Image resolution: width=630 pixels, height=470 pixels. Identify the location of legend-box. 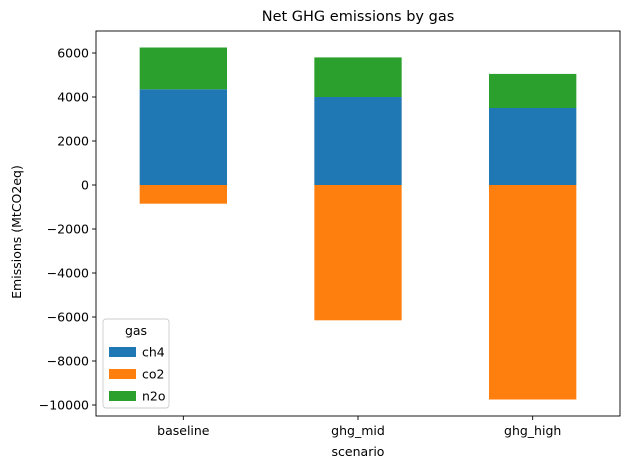
(136, 363).